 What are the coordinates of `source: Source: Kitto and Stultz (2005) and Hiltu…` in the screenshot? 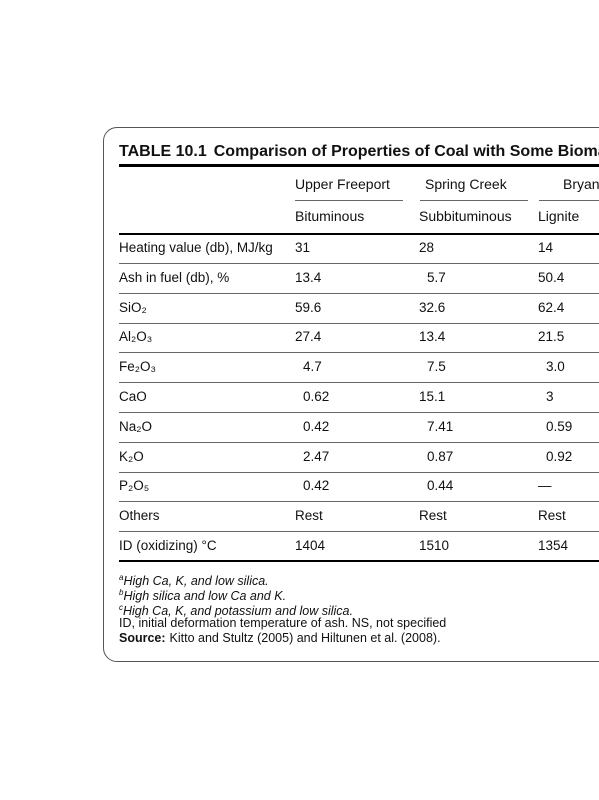 It's located at (280, 638).